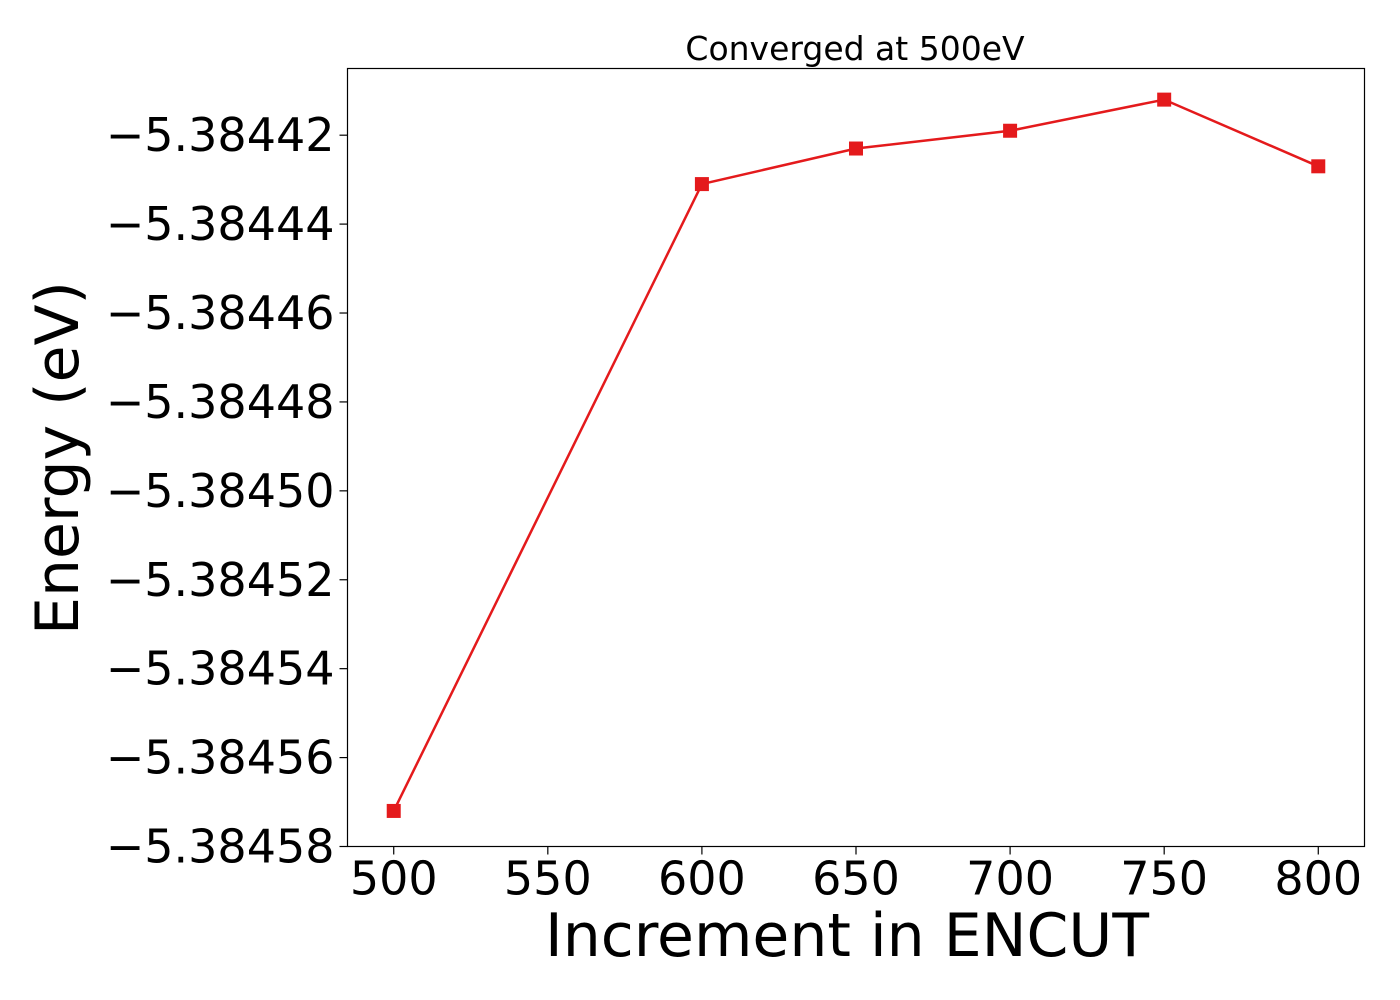 This screenshot has width=1400, height=1000. What do you see at coordinates (220, 224) in the screenshot?
I see `y-tick-label: −5.38444` at bounding box center [220, 224].